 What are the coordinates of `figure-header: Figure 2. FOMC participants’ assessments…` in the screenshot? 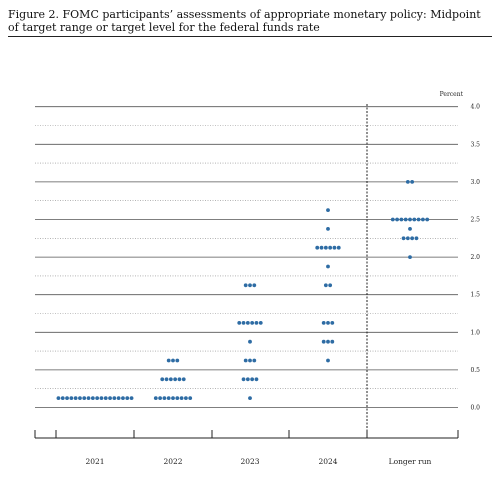 It's located at (250, 21).